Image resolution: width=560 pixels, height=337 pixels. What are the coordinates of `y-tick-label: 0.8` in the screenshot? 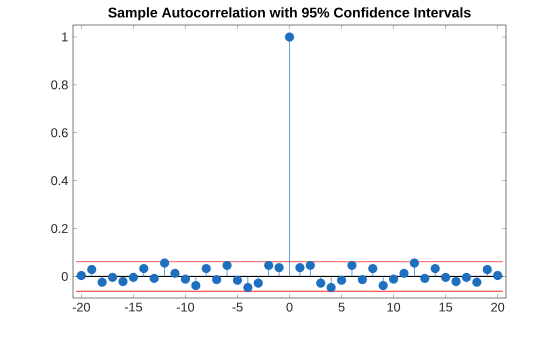 It's located at (59, 85).